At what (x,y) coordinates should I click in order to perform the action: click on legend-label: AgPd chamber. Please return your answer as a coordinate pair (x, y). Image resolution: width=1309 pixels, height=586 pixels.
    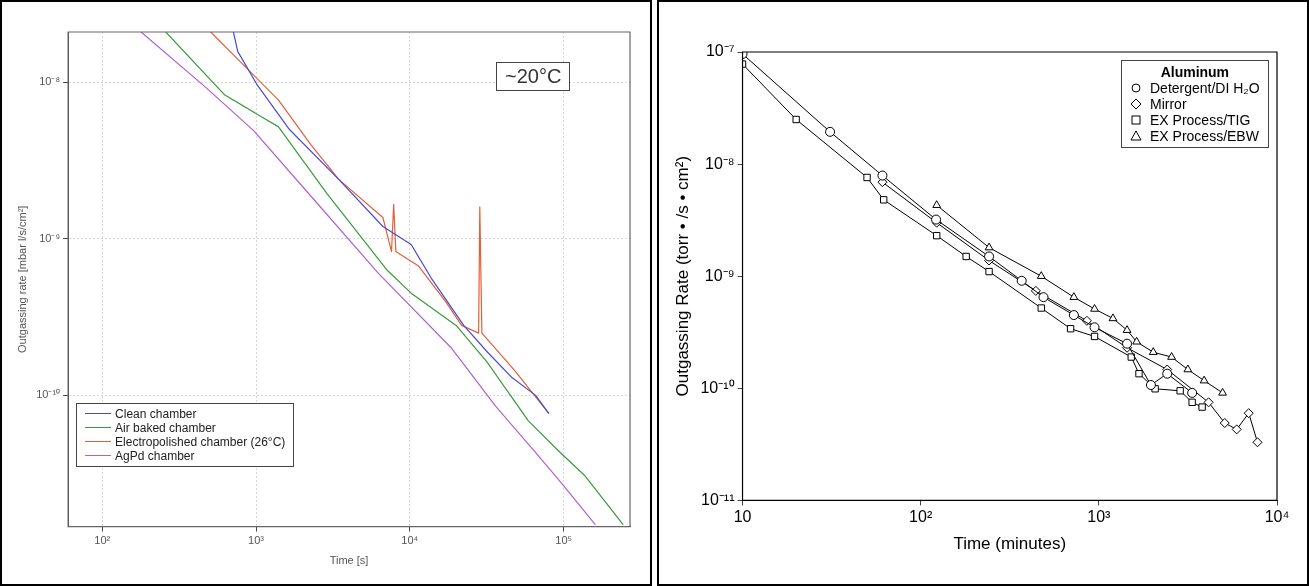
    Looking at the image, I should click on (155, 455).